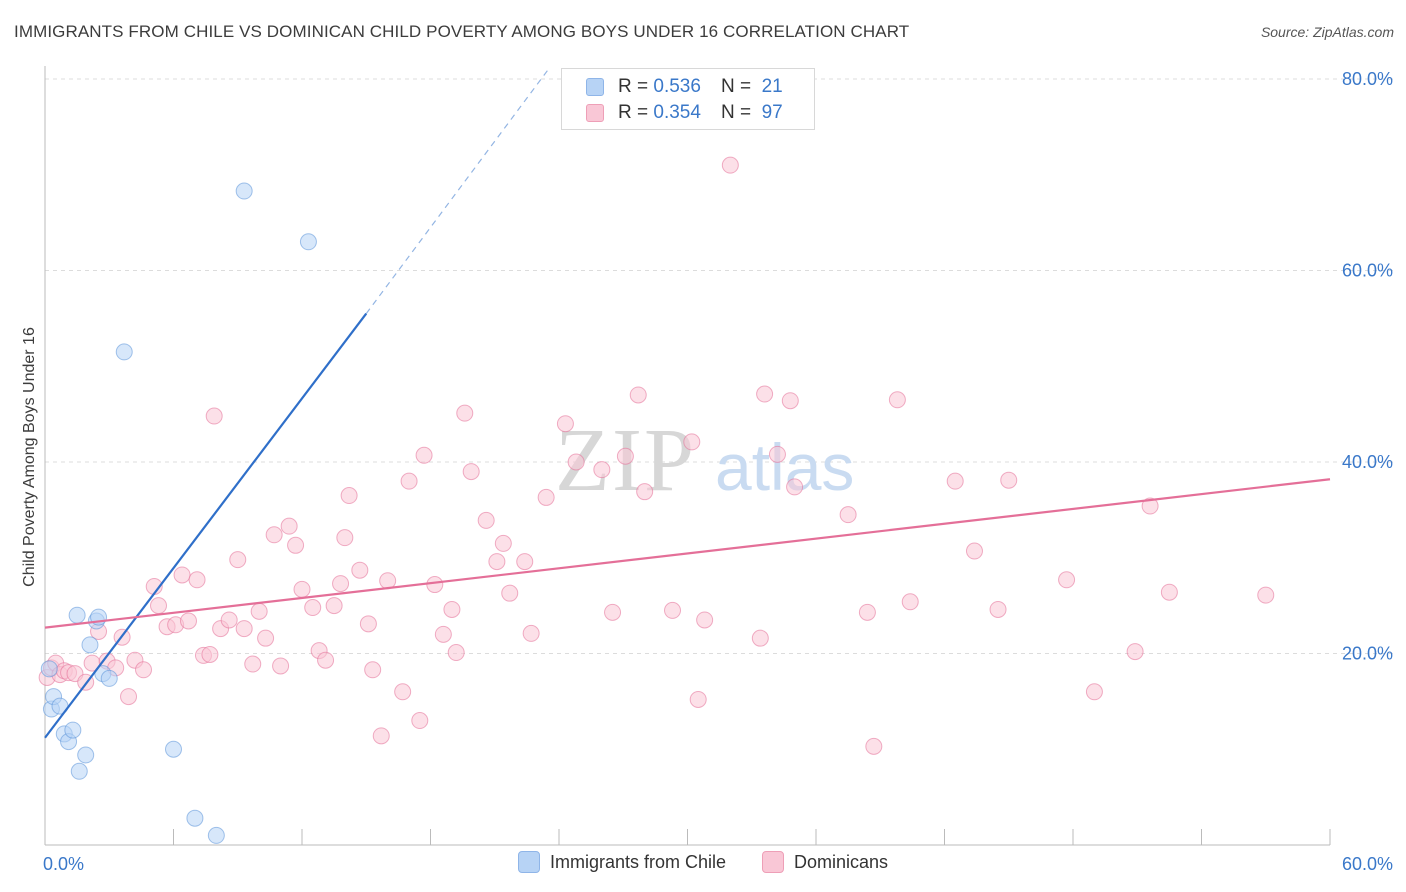  I want to click on legend-n-value: 21, so click(772, 86).